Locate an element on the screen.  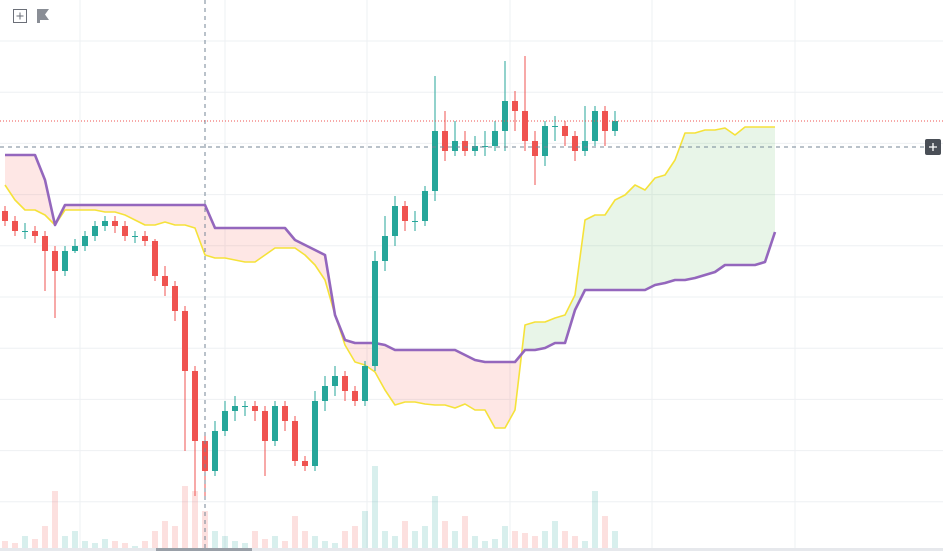
toolbar-flag-icon is located at coordinates (43, 16).